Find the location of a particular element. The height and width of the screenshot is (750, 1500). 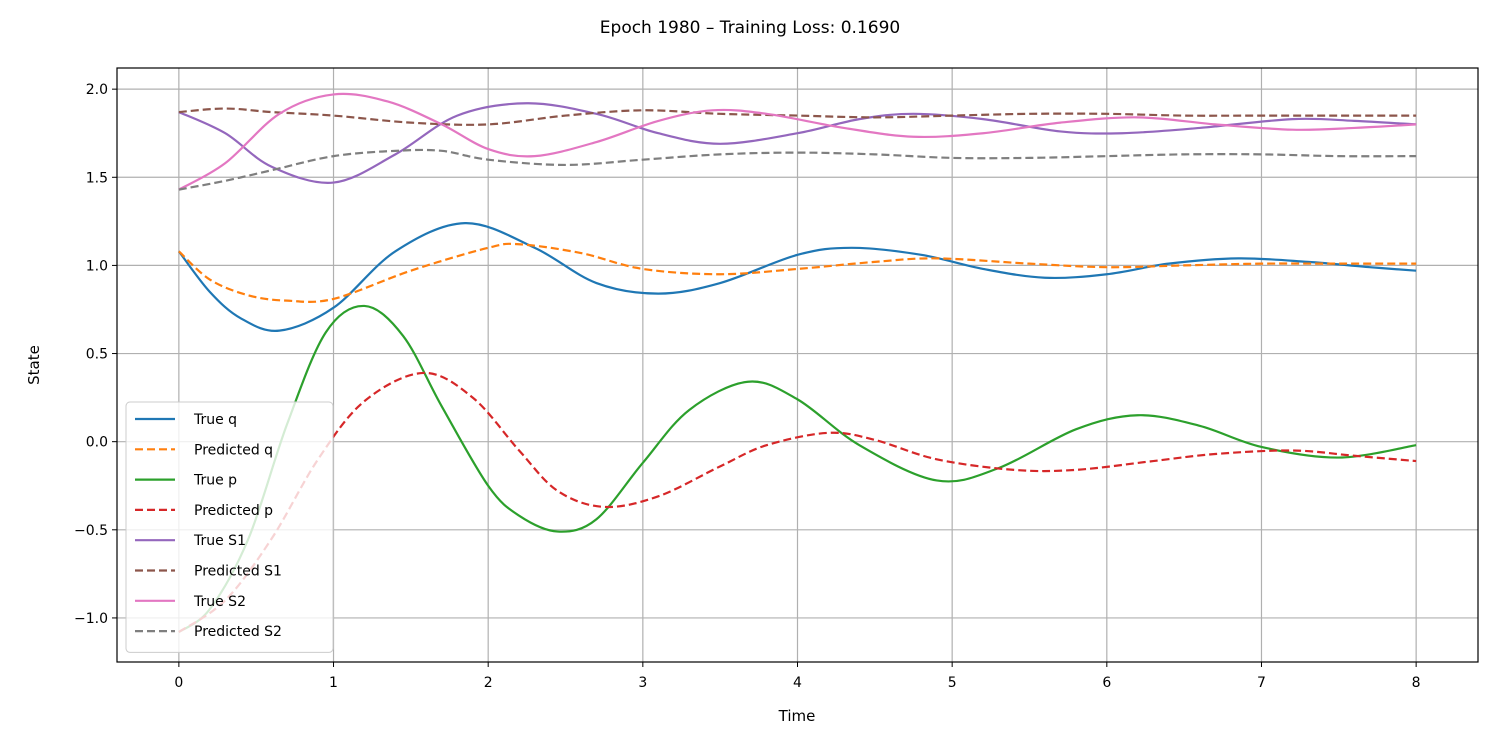

series-line-predicted-s2 is located at coordinates (797, 169).